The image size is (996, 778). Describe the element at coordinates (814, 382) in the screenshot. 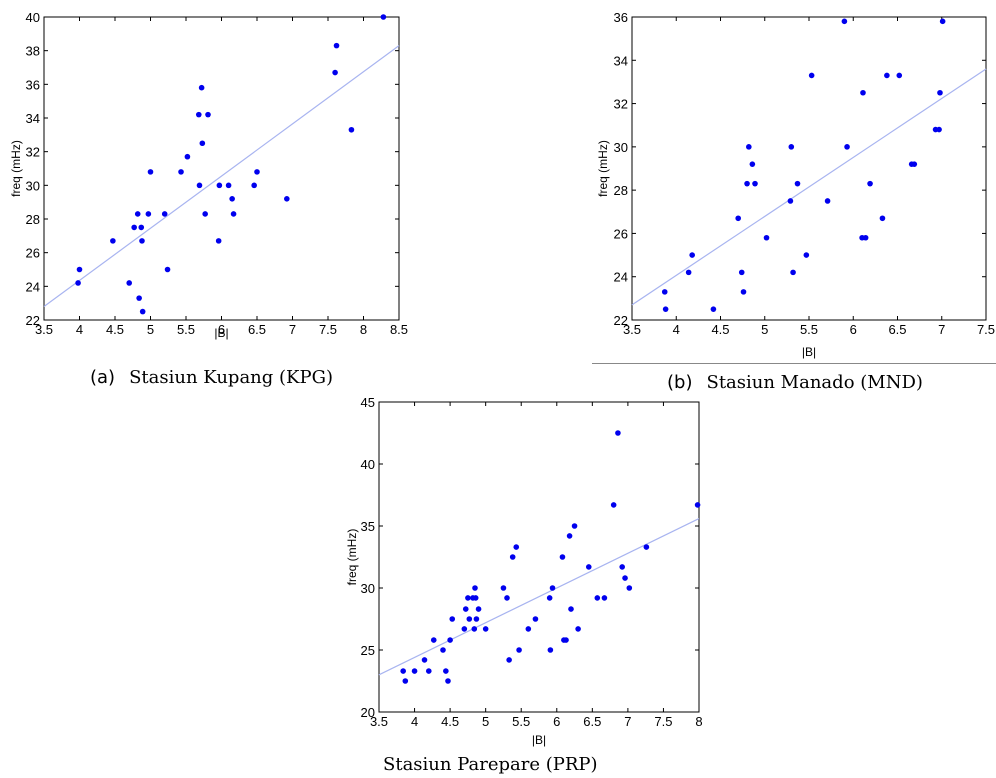

I see `caption-text: Stasiun Manado (MND)` at that location.